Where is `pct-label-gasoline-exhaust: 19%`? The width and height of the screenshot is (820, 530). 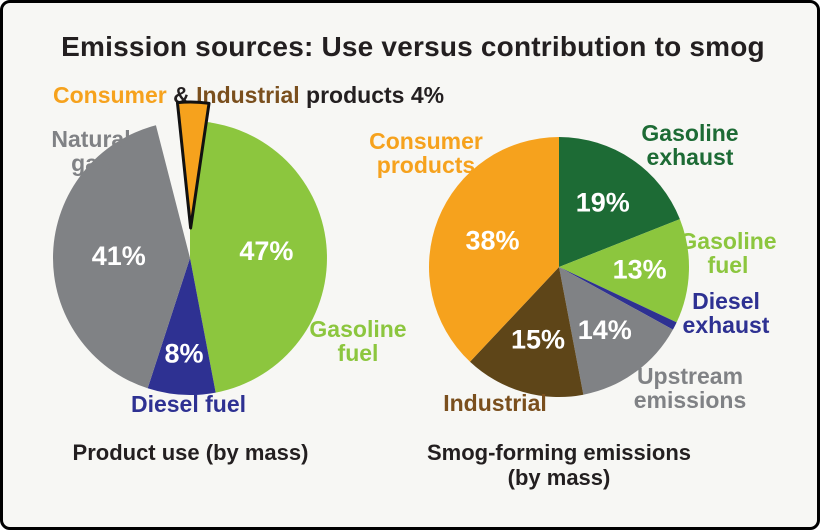
pct-label-gasoline-exhaust: 19% is located at coordinates (603, 203).